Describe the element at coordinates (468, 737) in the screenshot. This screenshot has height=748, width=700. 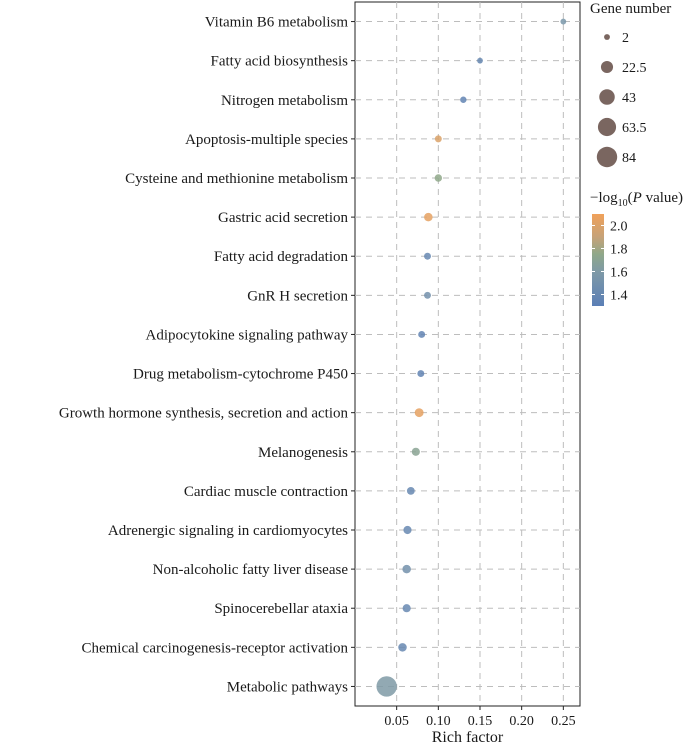
I see `x-axis-title: Rich factor` at that location.